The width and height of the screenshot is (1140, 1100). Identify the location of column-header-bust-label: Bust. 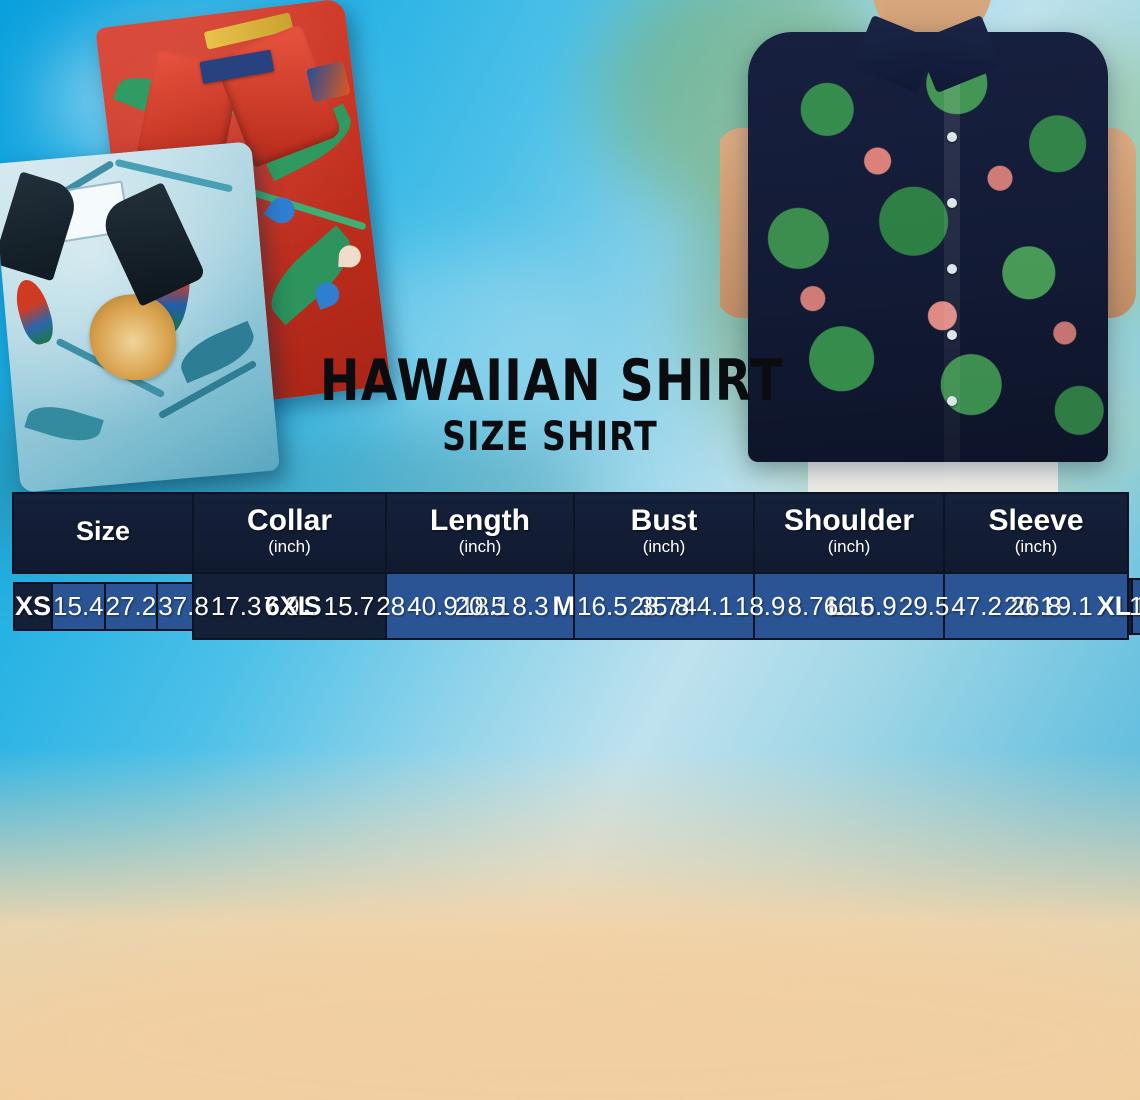
(664, 521).